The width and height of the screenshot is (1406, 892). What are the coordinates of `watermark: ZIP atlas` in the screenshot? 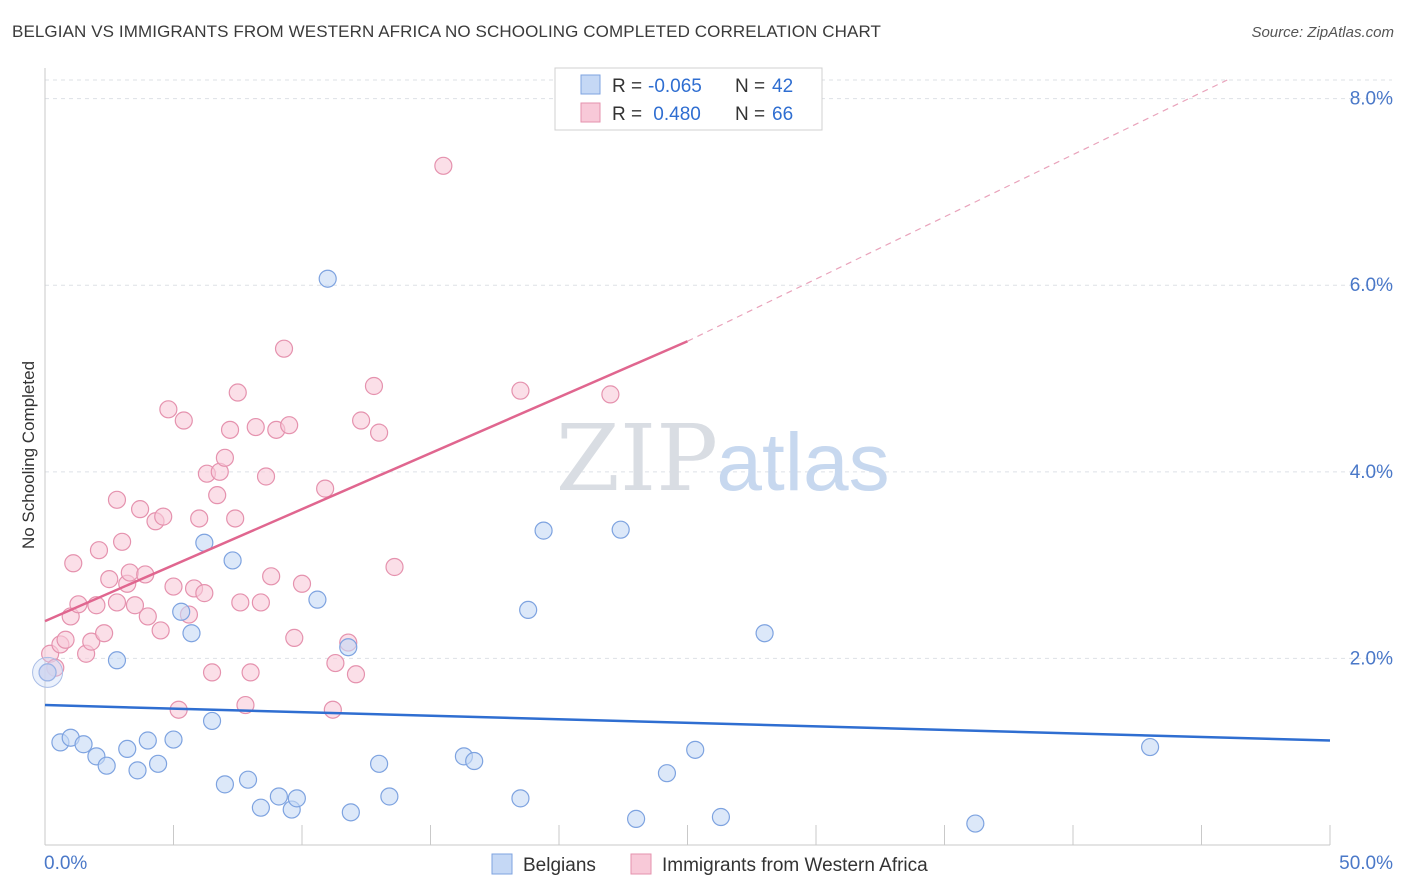 It's located at (723, 458).